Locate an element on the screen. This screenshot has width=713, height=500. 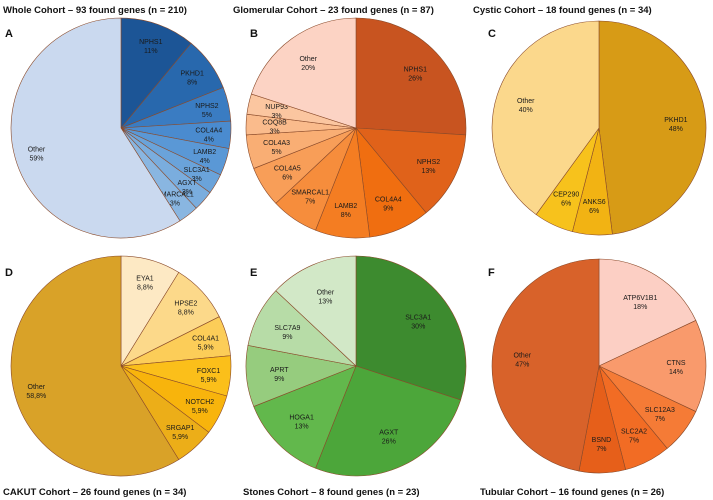
slice-percent-other: 47% is located at coordinates (522, 365).